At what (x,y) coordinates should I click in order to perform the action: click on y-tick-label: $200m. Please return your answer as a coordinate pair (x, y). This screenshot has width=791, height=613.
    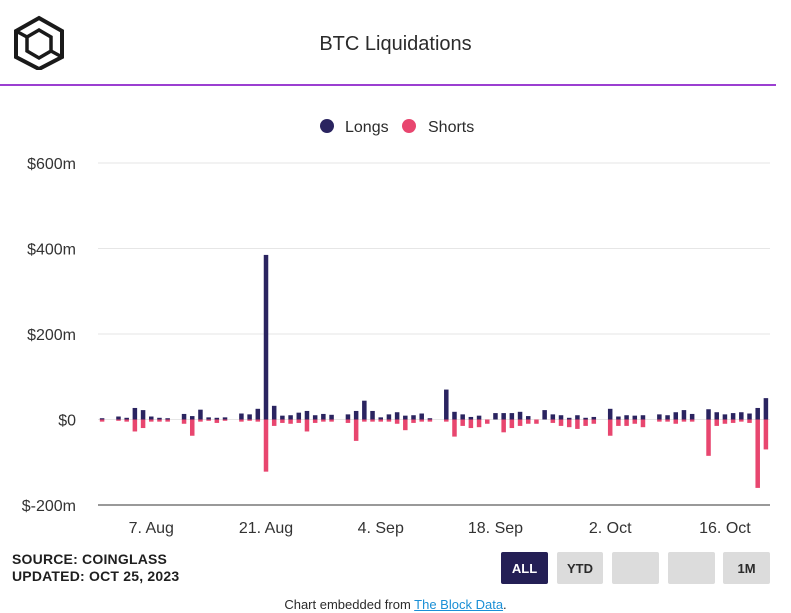
    Looking at the image, I should click on (51, 335).